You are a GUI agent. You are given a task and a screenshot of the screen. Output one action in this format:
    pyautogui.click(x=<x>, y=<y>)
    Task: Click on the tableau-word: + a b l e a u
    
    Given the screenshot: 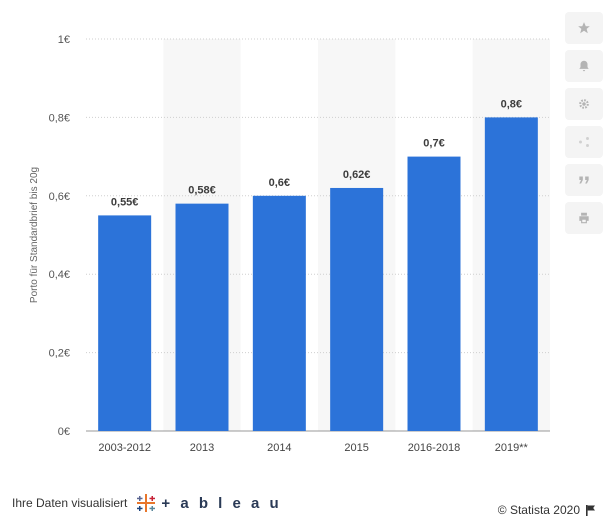 What is the action you would take?
    pyautogui.click(x=221, y=503)
    